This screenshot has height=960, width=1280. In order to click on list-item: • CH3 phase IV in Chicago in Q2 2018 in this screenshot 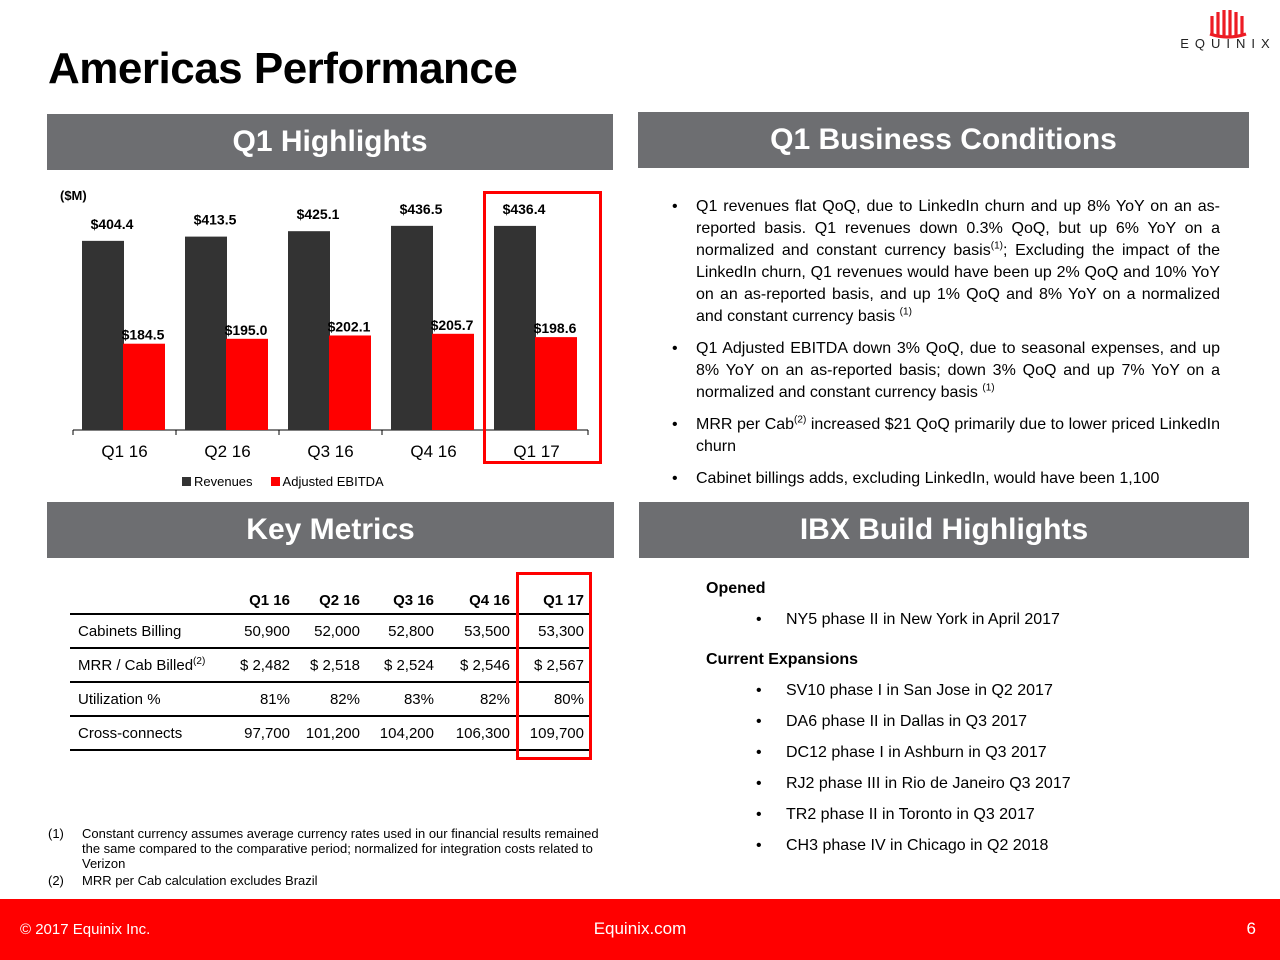, I will do `click(966, 851)`.